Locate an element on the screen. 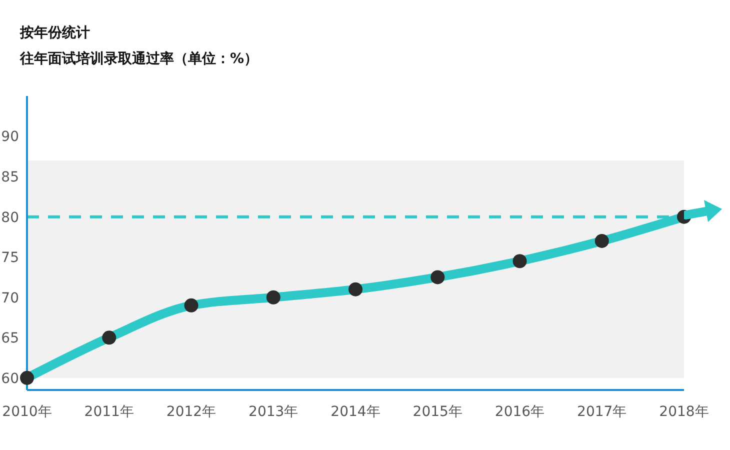 Image resolution: width=730 pixels, height=450 pixels. x-tick-label: 2013年 is located at coordinates (273, 412).